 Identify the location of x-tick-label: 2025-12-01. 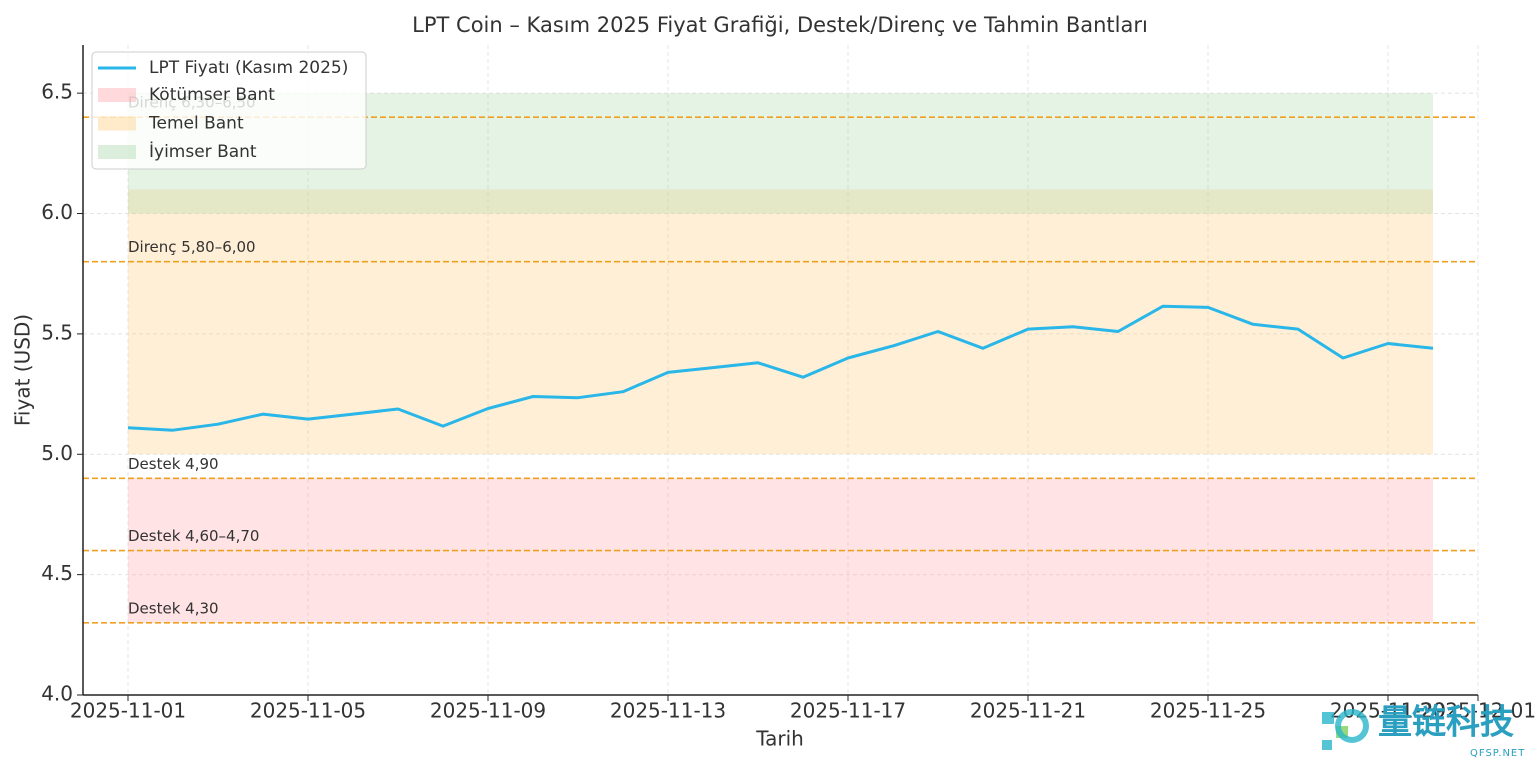
(1478, 711).